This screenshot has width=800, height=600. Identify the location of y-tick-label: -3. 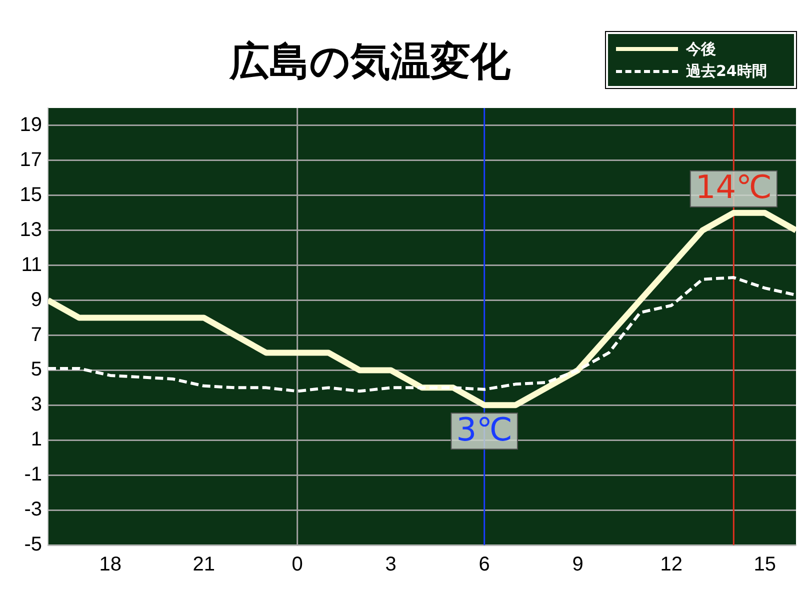
(33, 509).